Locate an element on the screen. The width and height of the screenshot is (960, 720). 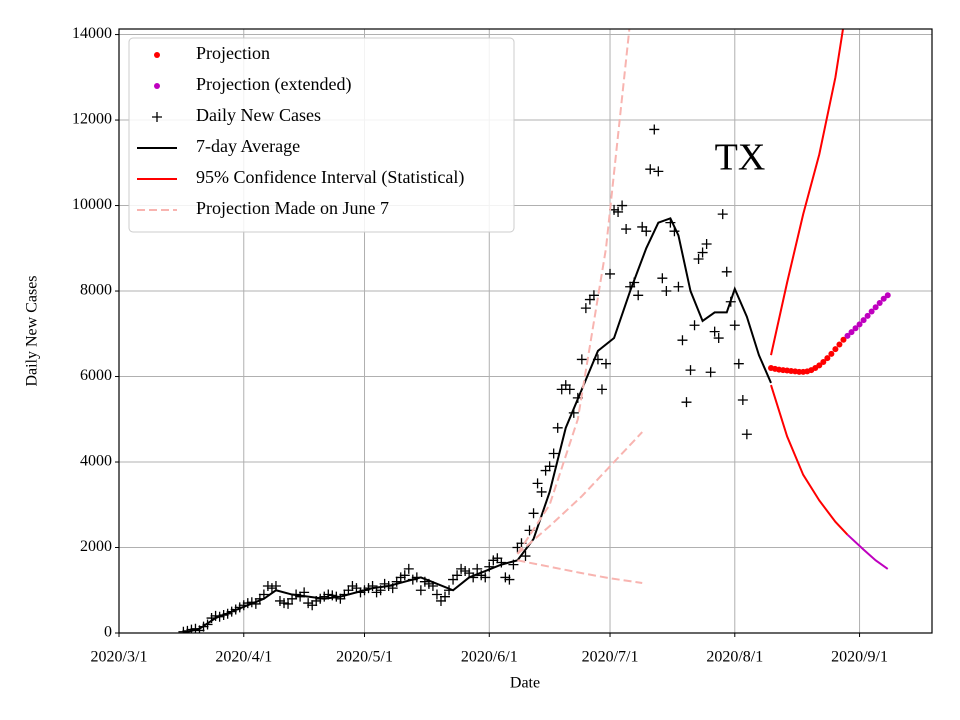
legend-label: 7-day Average is located at coordinates (248, 146).